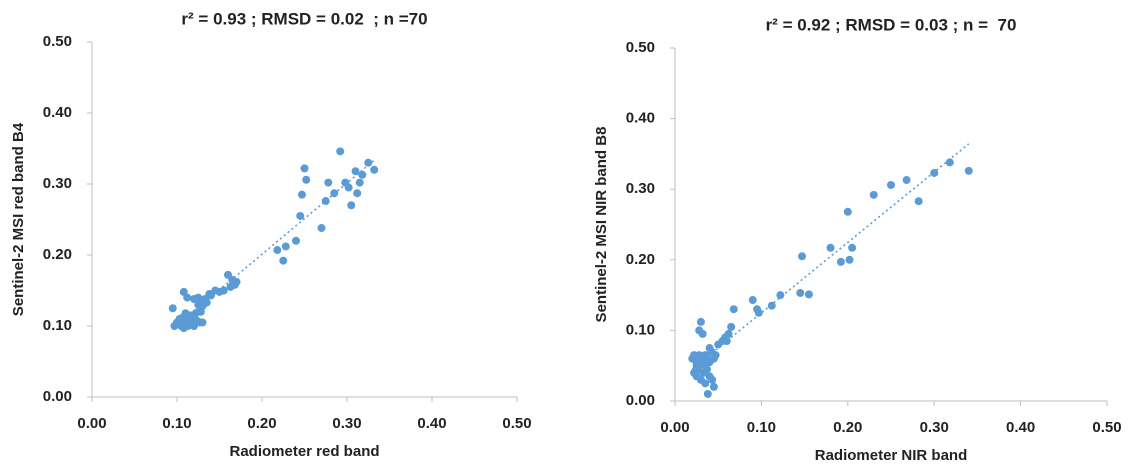 The image size is (1139, 466). Describe the element at coordinates (891, 455) in the screenshot. I see `x-axis-title: Radiometer NIR band` at that location.